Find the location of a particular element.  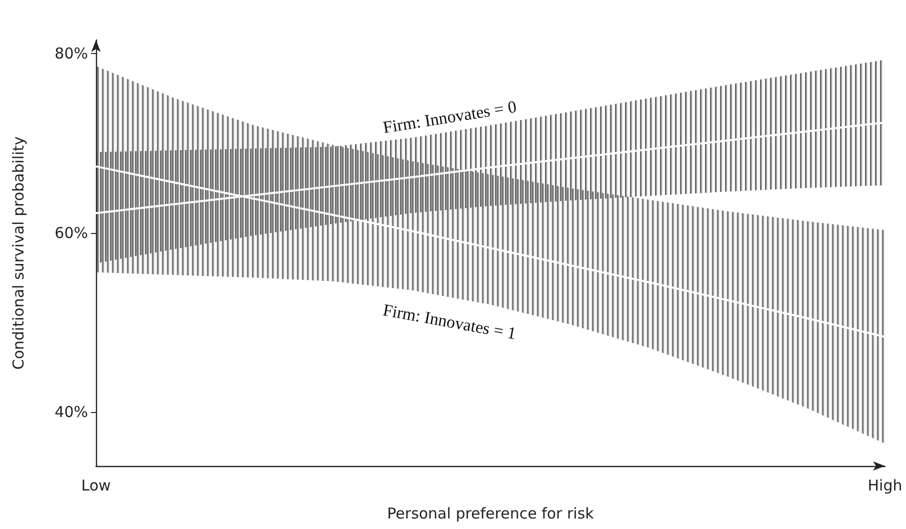

text: Firm: Innovates = 1 is located at coordinates (450, 322).